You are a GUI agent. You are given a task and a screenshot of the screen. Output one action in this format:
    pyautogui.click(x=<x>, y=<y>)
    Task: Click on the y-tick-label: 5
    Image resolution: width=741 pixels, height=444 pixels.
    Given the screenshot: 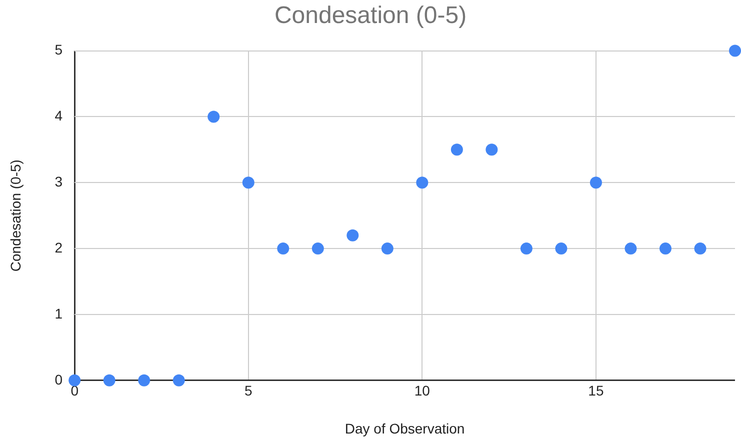 What is the action you would take?
    pyautogui.click(x=58, y=50)
    